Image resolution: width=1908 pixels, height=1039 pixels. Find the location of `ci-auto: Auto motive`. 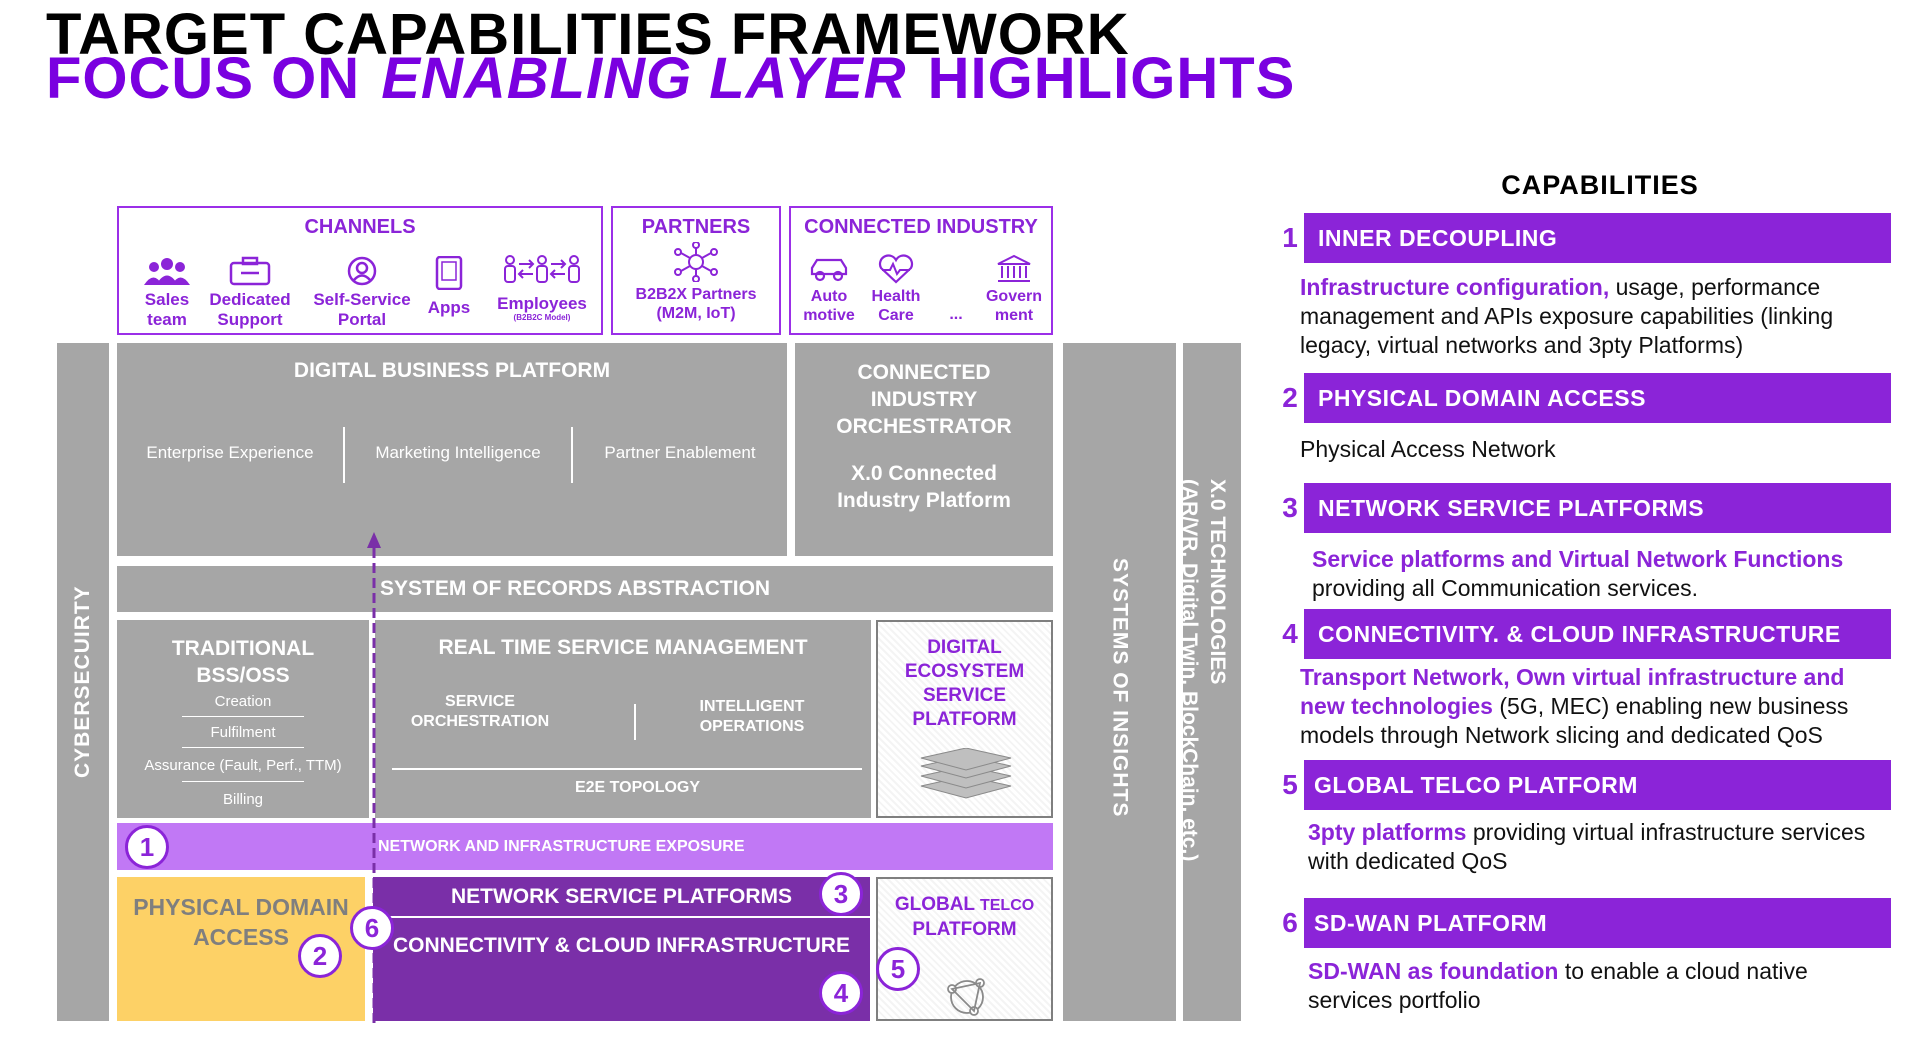

ci-auto: Auto motive is located at coordinates (829, 290).